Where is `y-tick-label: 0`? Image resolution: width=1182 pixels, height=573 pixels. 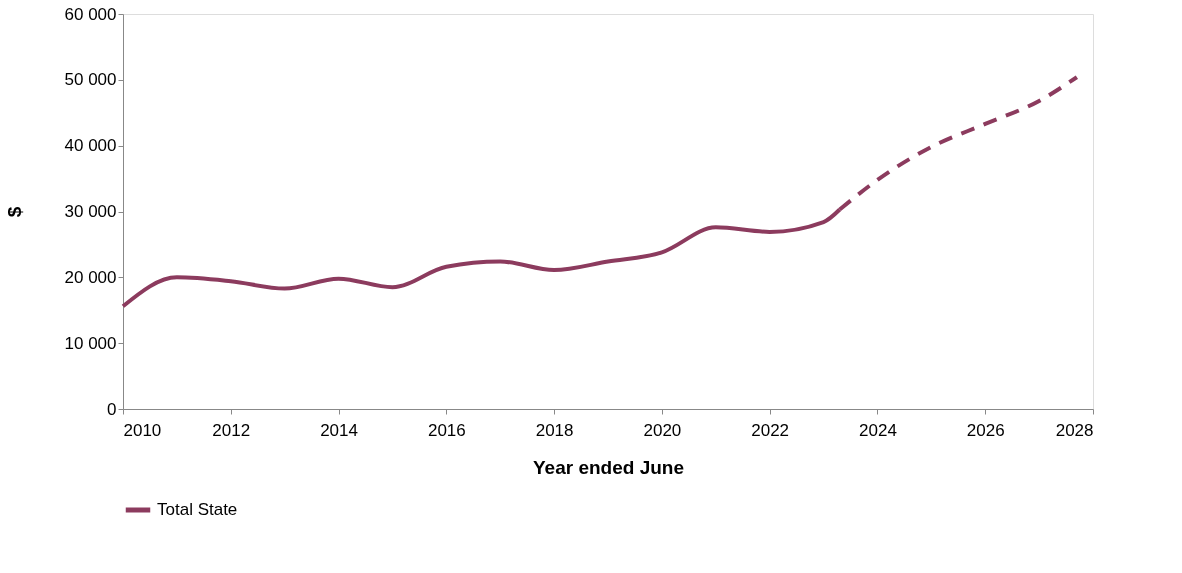 y-tick-label: 0 is located at coordinates (112, 409).